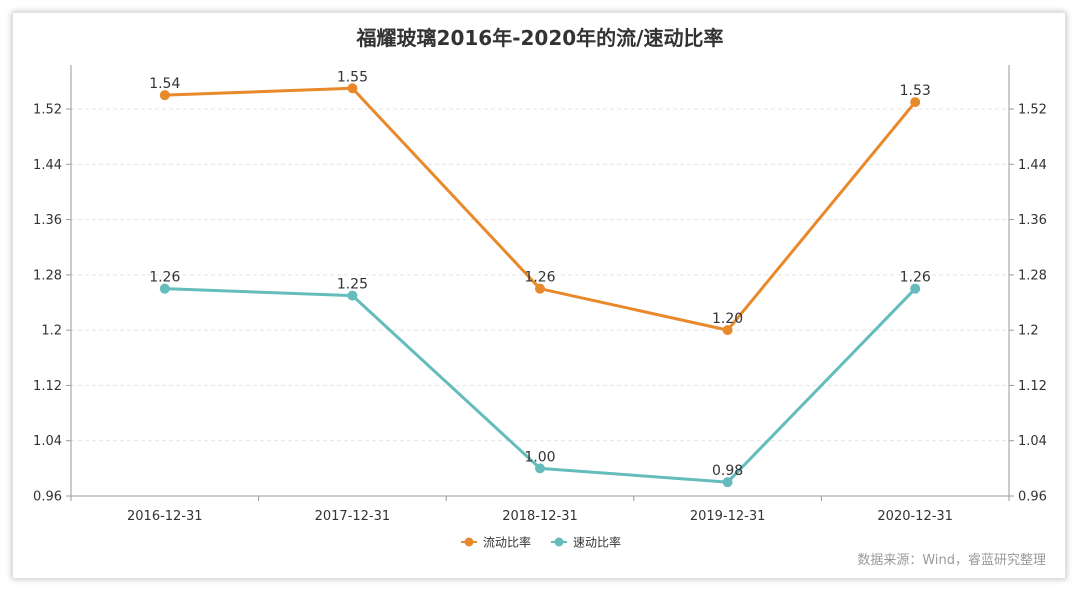  What do you see at coordinates (1032, 497) in the screenshot?
I see `y-tick-label-right: 0.96` at bounding box center [1032, 497].